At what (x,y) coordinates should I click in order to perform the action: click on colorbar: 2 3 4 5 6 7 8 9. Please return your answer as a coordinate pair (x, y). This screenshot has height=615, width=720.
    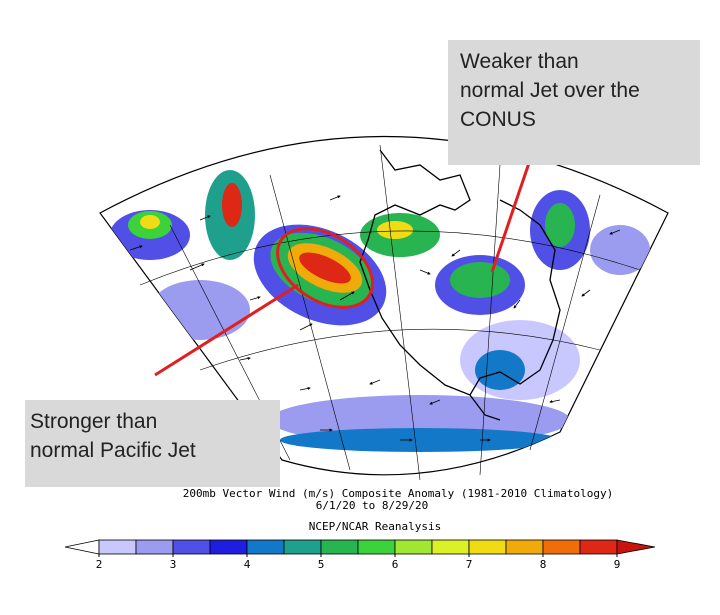
    Looking at the image, I should click on (360, 555).